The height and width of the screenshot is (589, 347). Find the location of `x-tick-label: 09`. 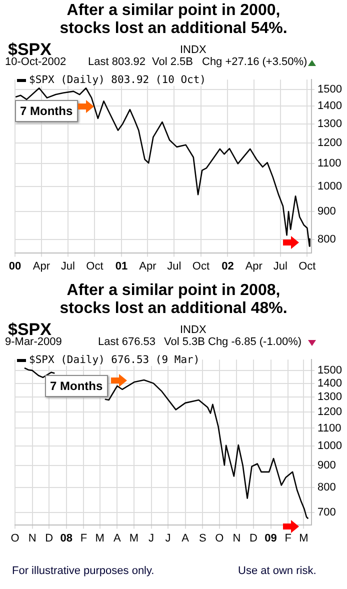

x-tick-label: 09 is located at coordinates (270, 538).